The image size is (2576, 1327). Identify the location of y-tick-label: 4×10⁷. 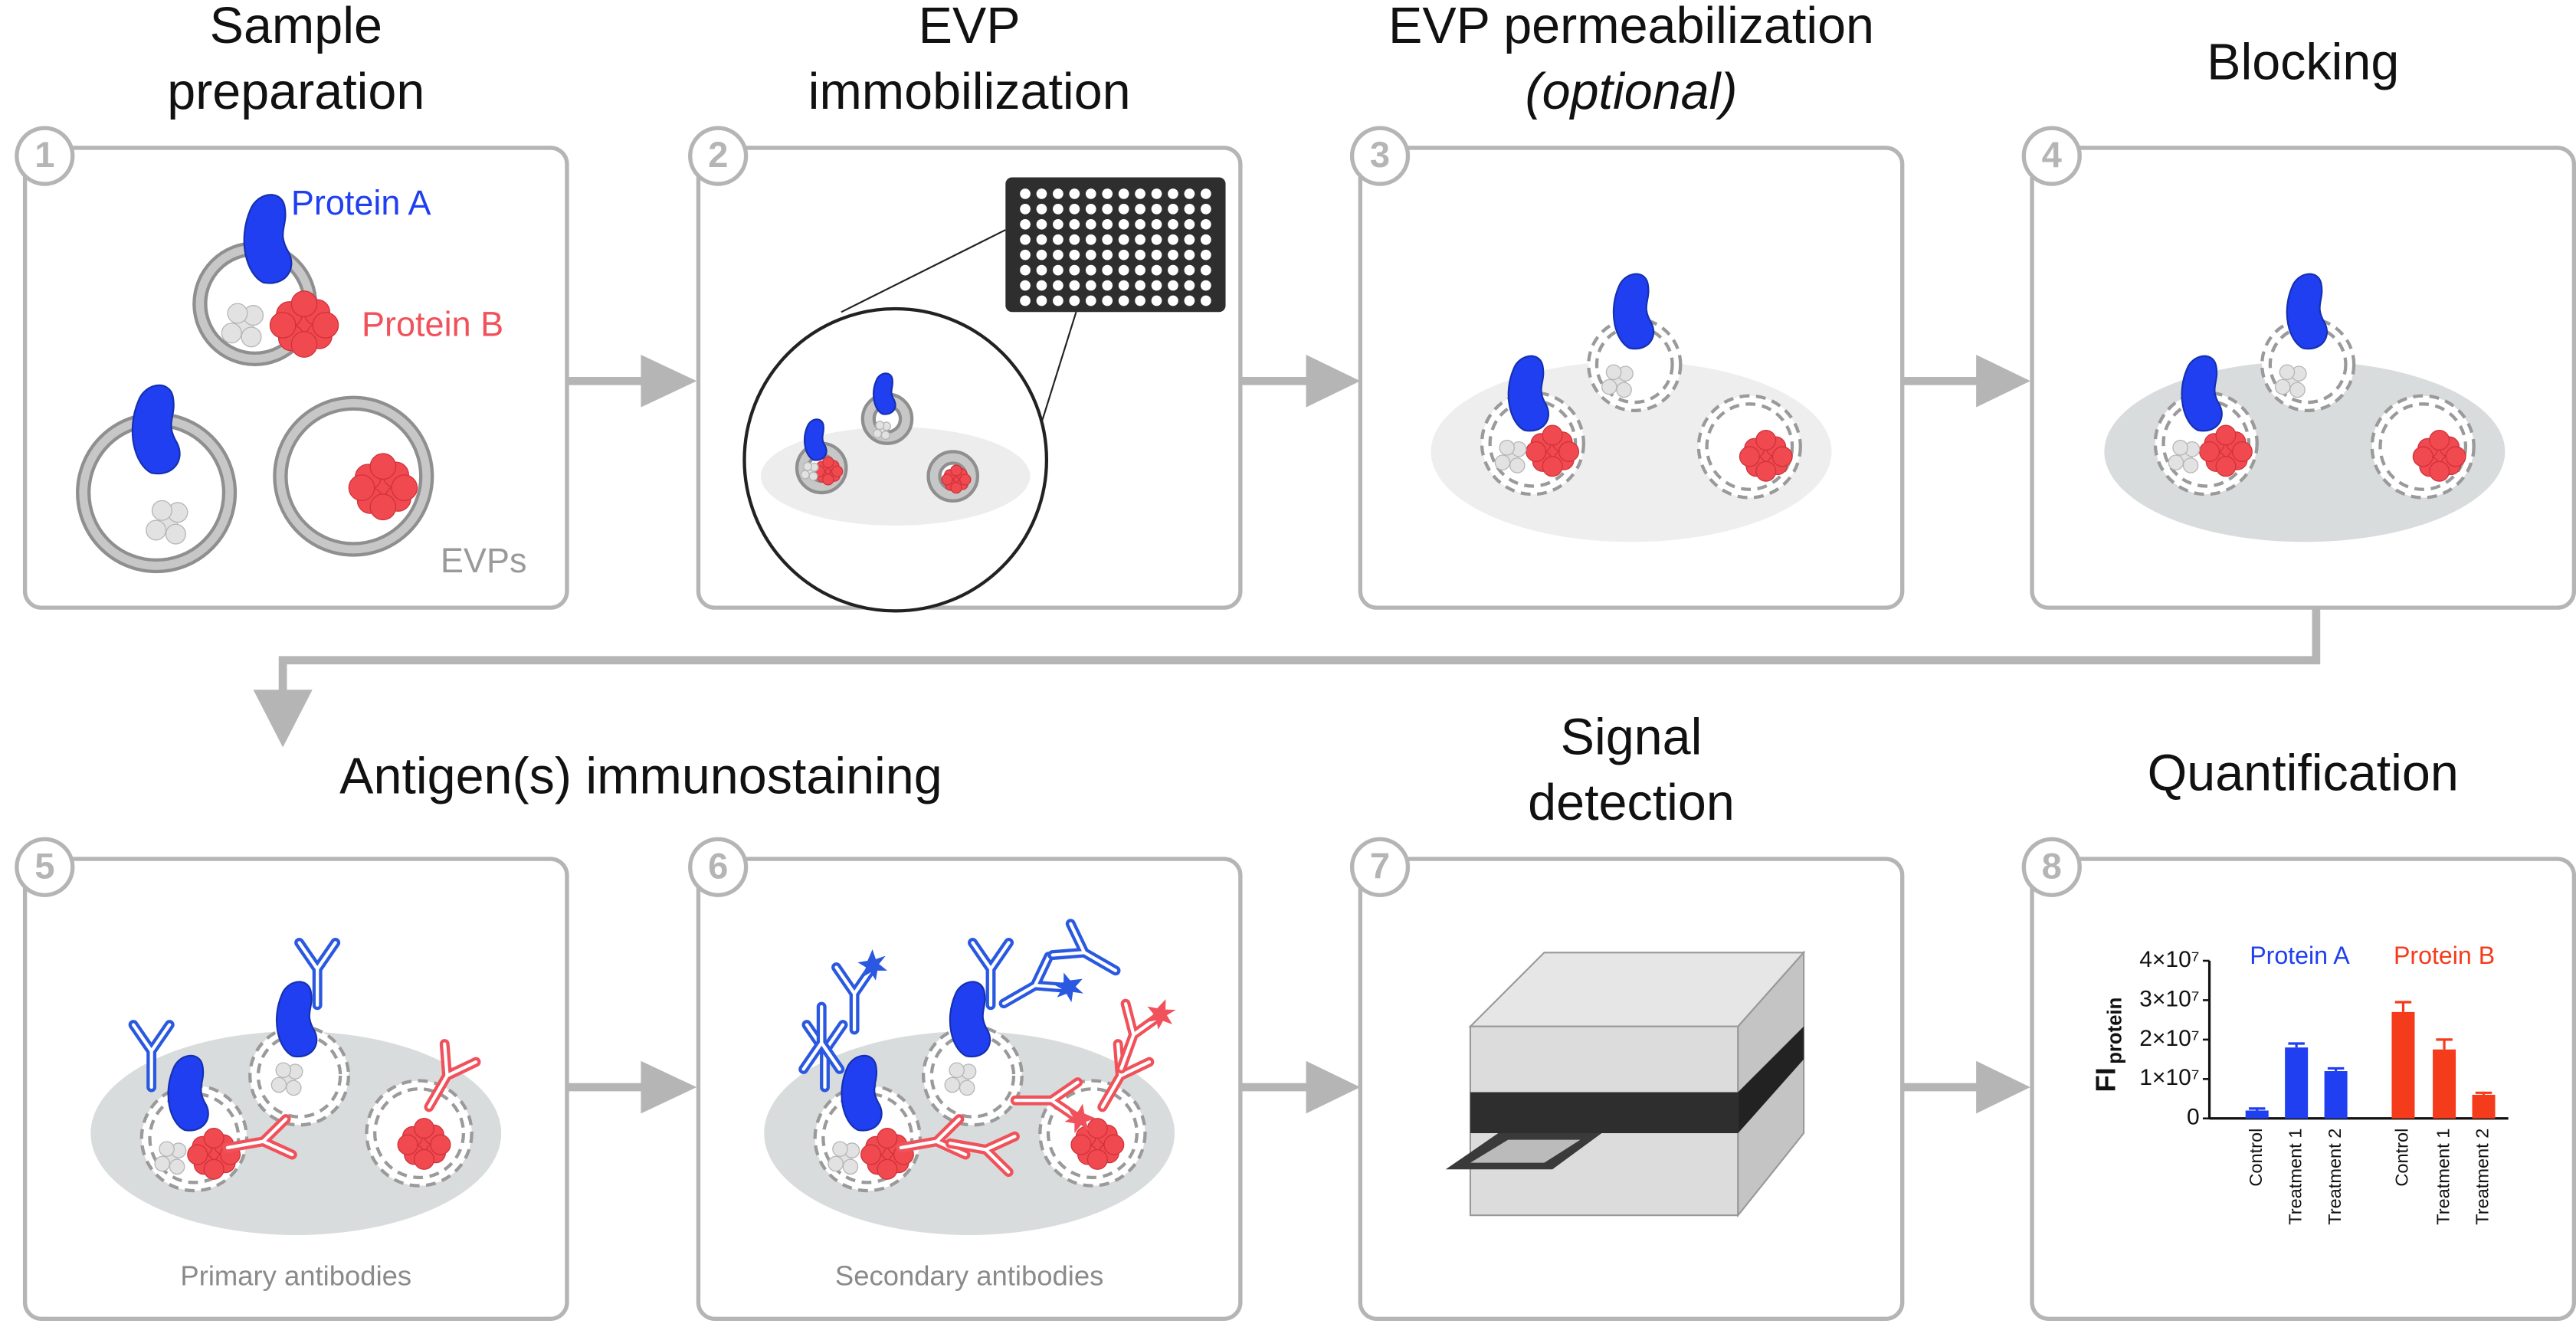
(2169, 959).